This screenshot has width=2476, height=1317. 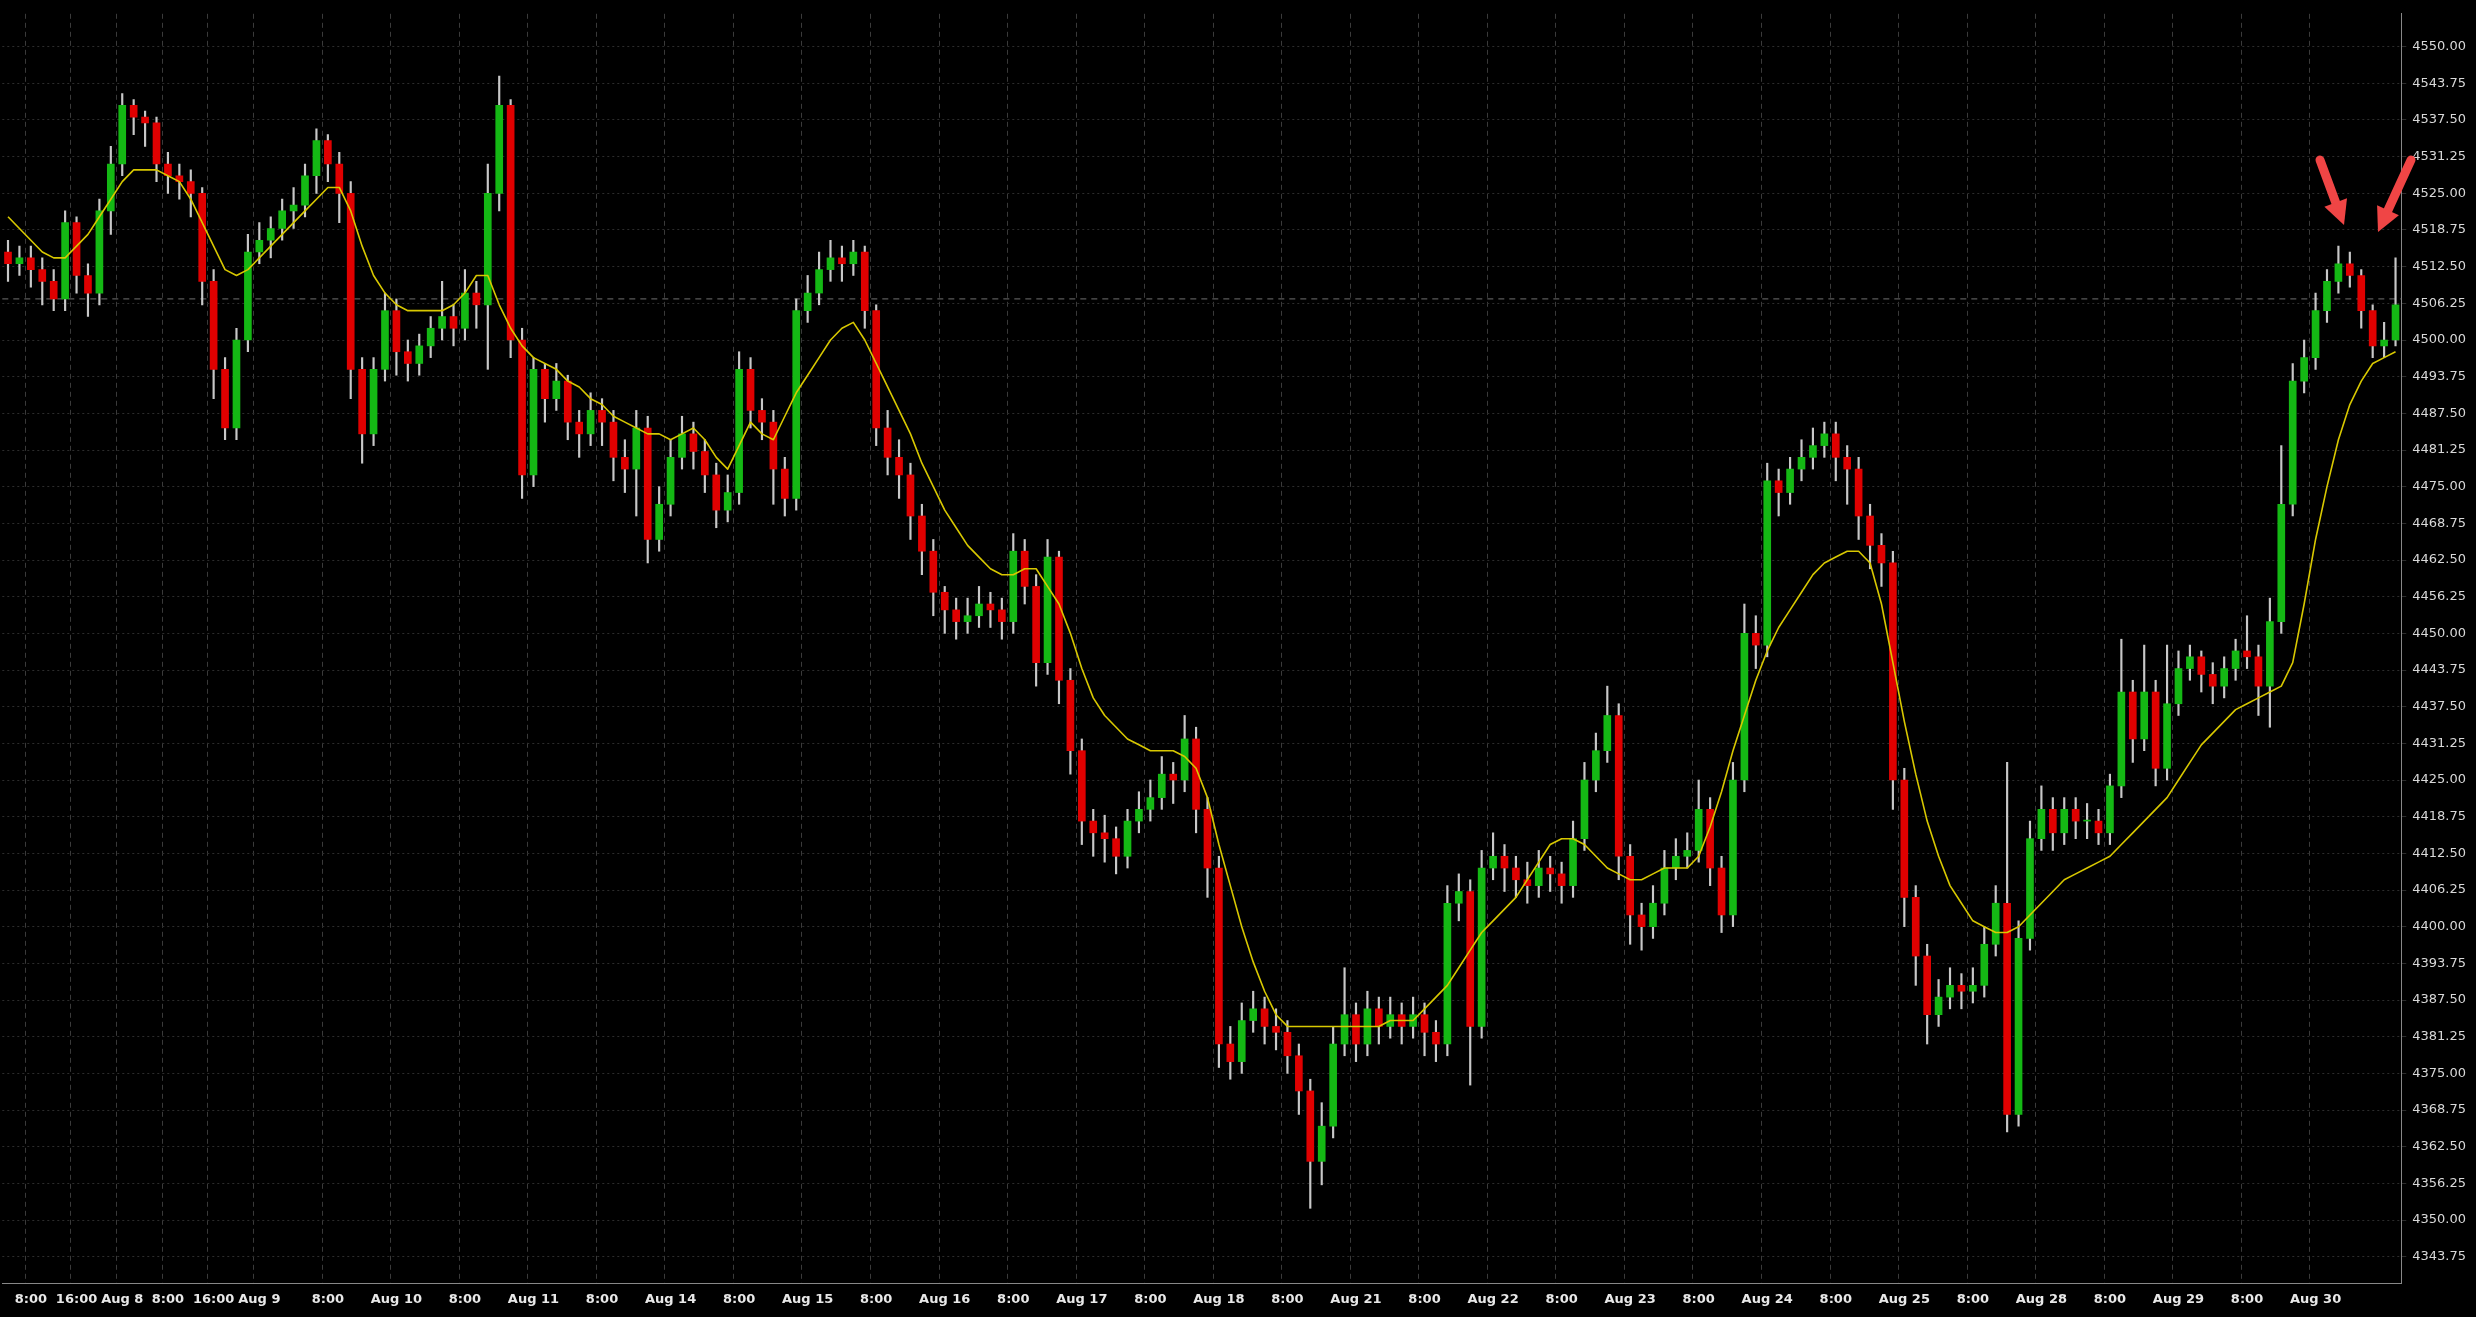 What do you see at coordinates (2439, 962) in the screenshot?
I see `y-tick-label: 4393.75` at bounding box center [2439, 962].